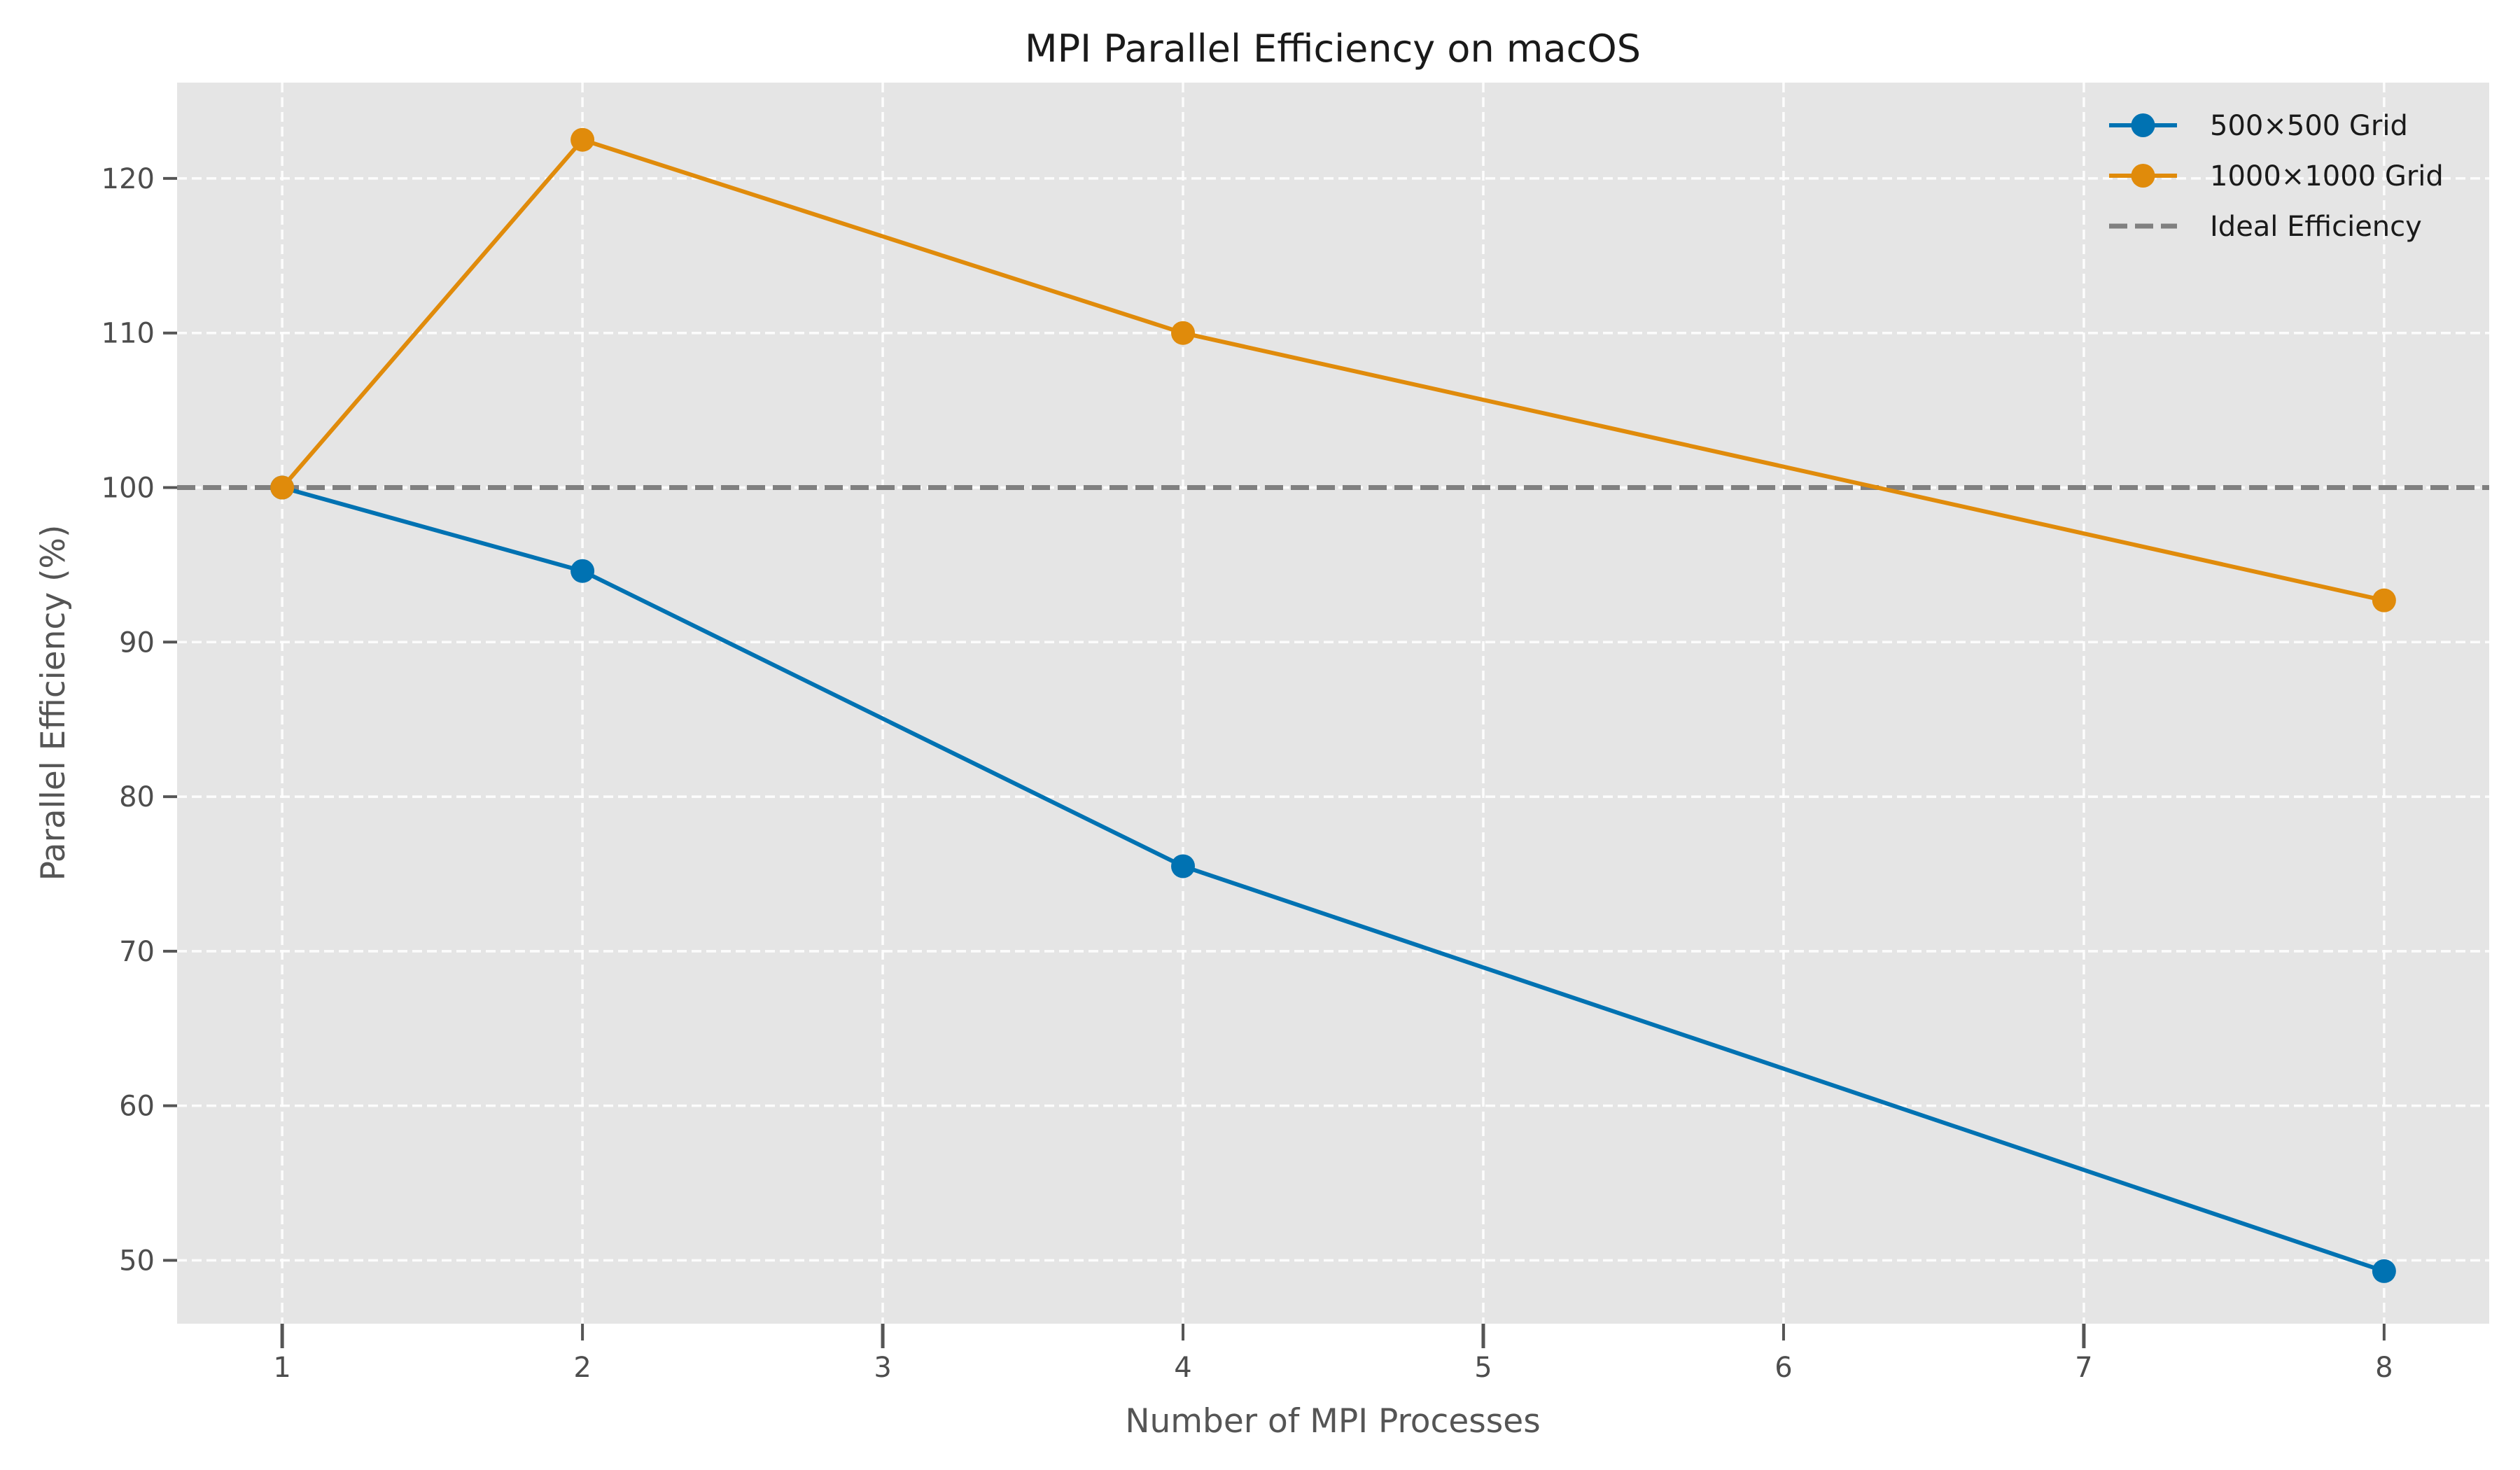  What do you see at coordinates (882, 1368) in the screenshot?
I see `x-tick-label: 3` at bounding box center [882, 1368].